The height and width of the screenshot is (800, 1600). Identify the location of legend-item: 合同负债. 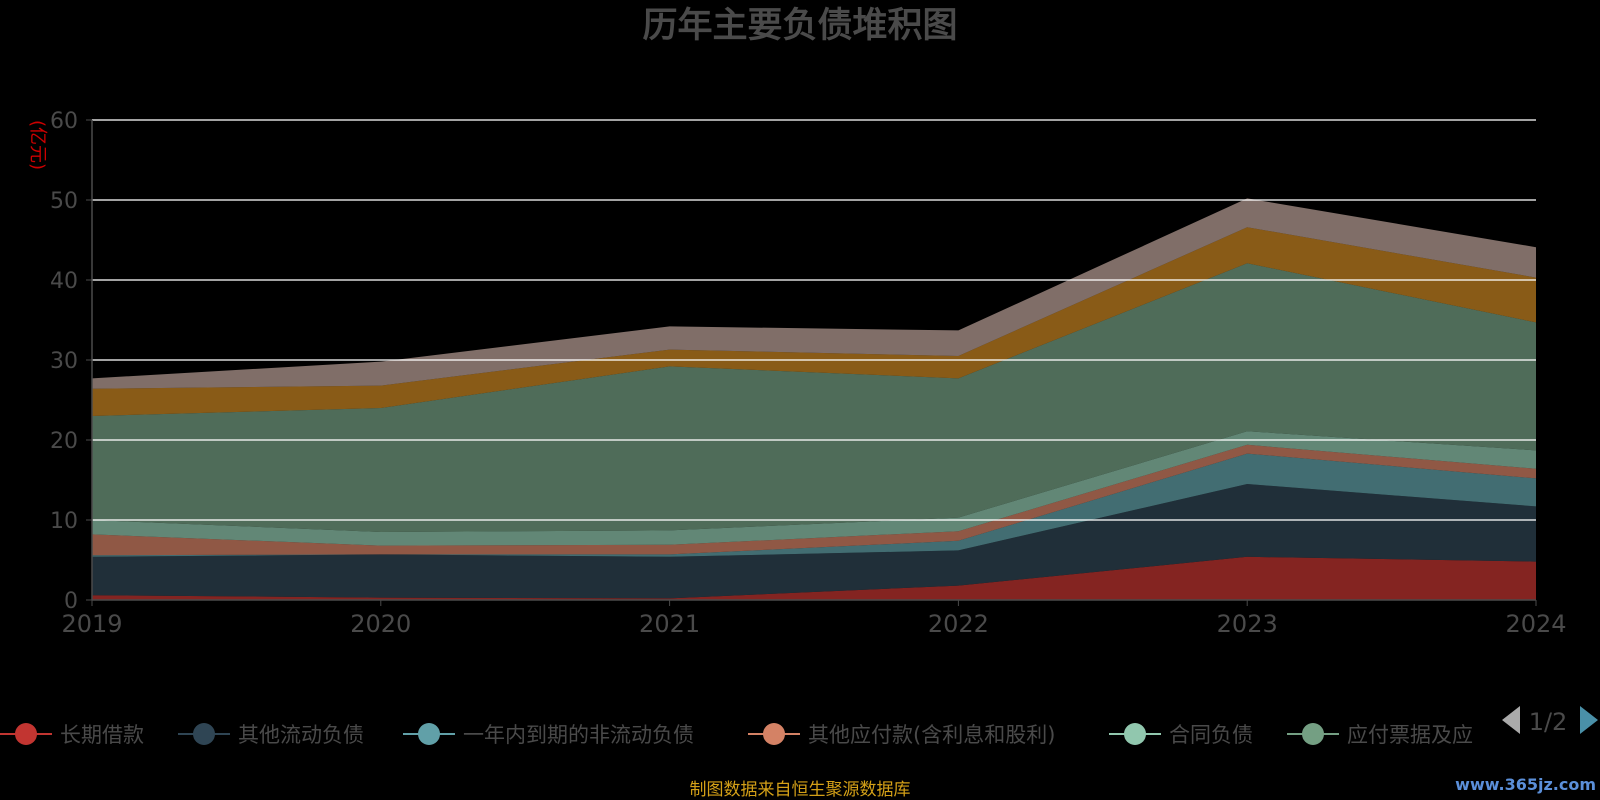
(1181, 735).